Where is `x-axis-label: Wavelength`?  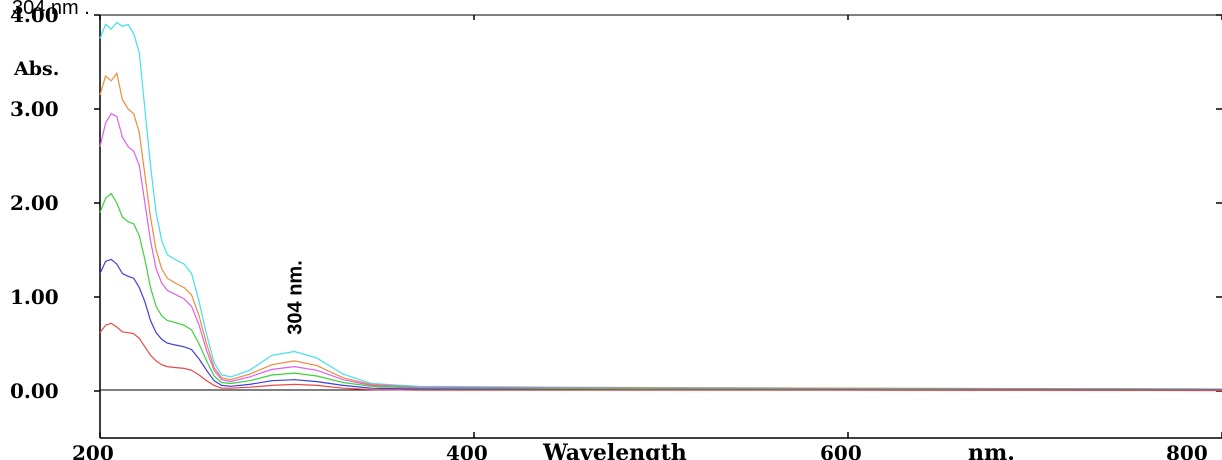 x-axis-label: Wavelength is located at coordinates (614, 450).